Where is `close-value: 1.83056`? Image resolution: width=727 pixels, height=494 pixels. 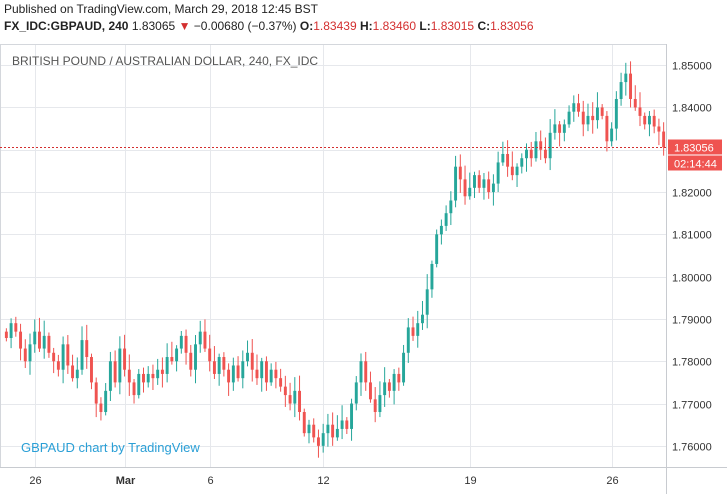 close-value: 1.83056 is located at coordinates (512, 26).